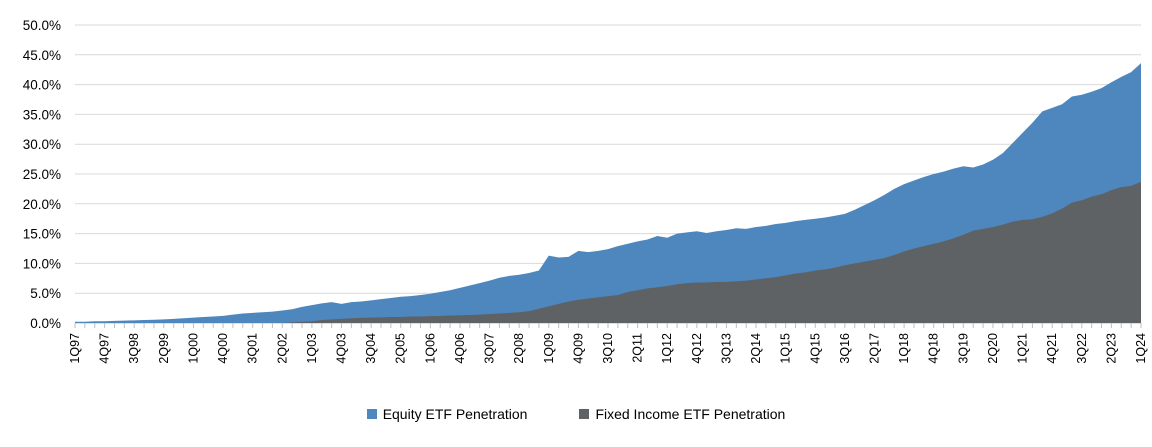 The image size is (1152, 447). What do you see at coordinates (697, 348) in the screenshot?
I see `x-axis-tick-label: 4Q12` at bounding box center [697, 348].